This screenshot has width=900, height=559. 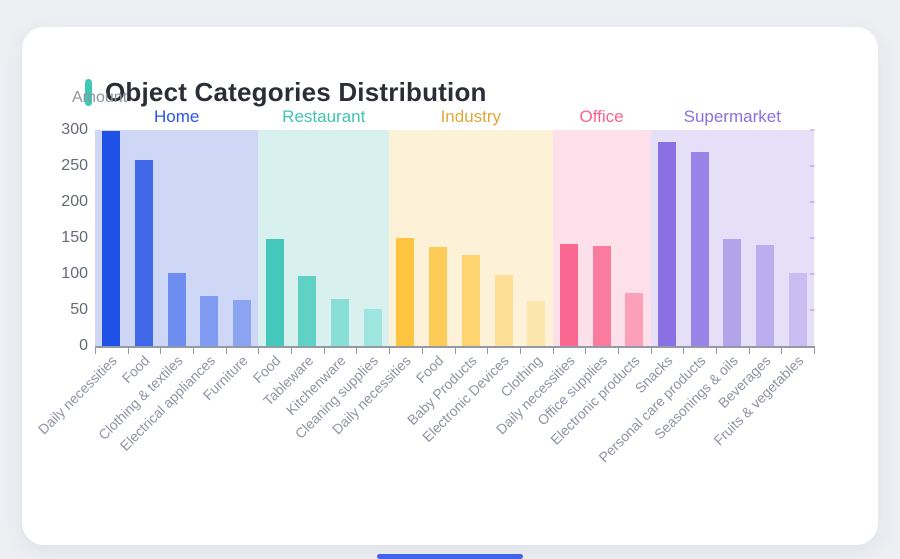 What do you see at coordinates (732, 292) in the screenshot?
I see `bar-supermarket-seasonings-oils` at bounding box center [732, 292].